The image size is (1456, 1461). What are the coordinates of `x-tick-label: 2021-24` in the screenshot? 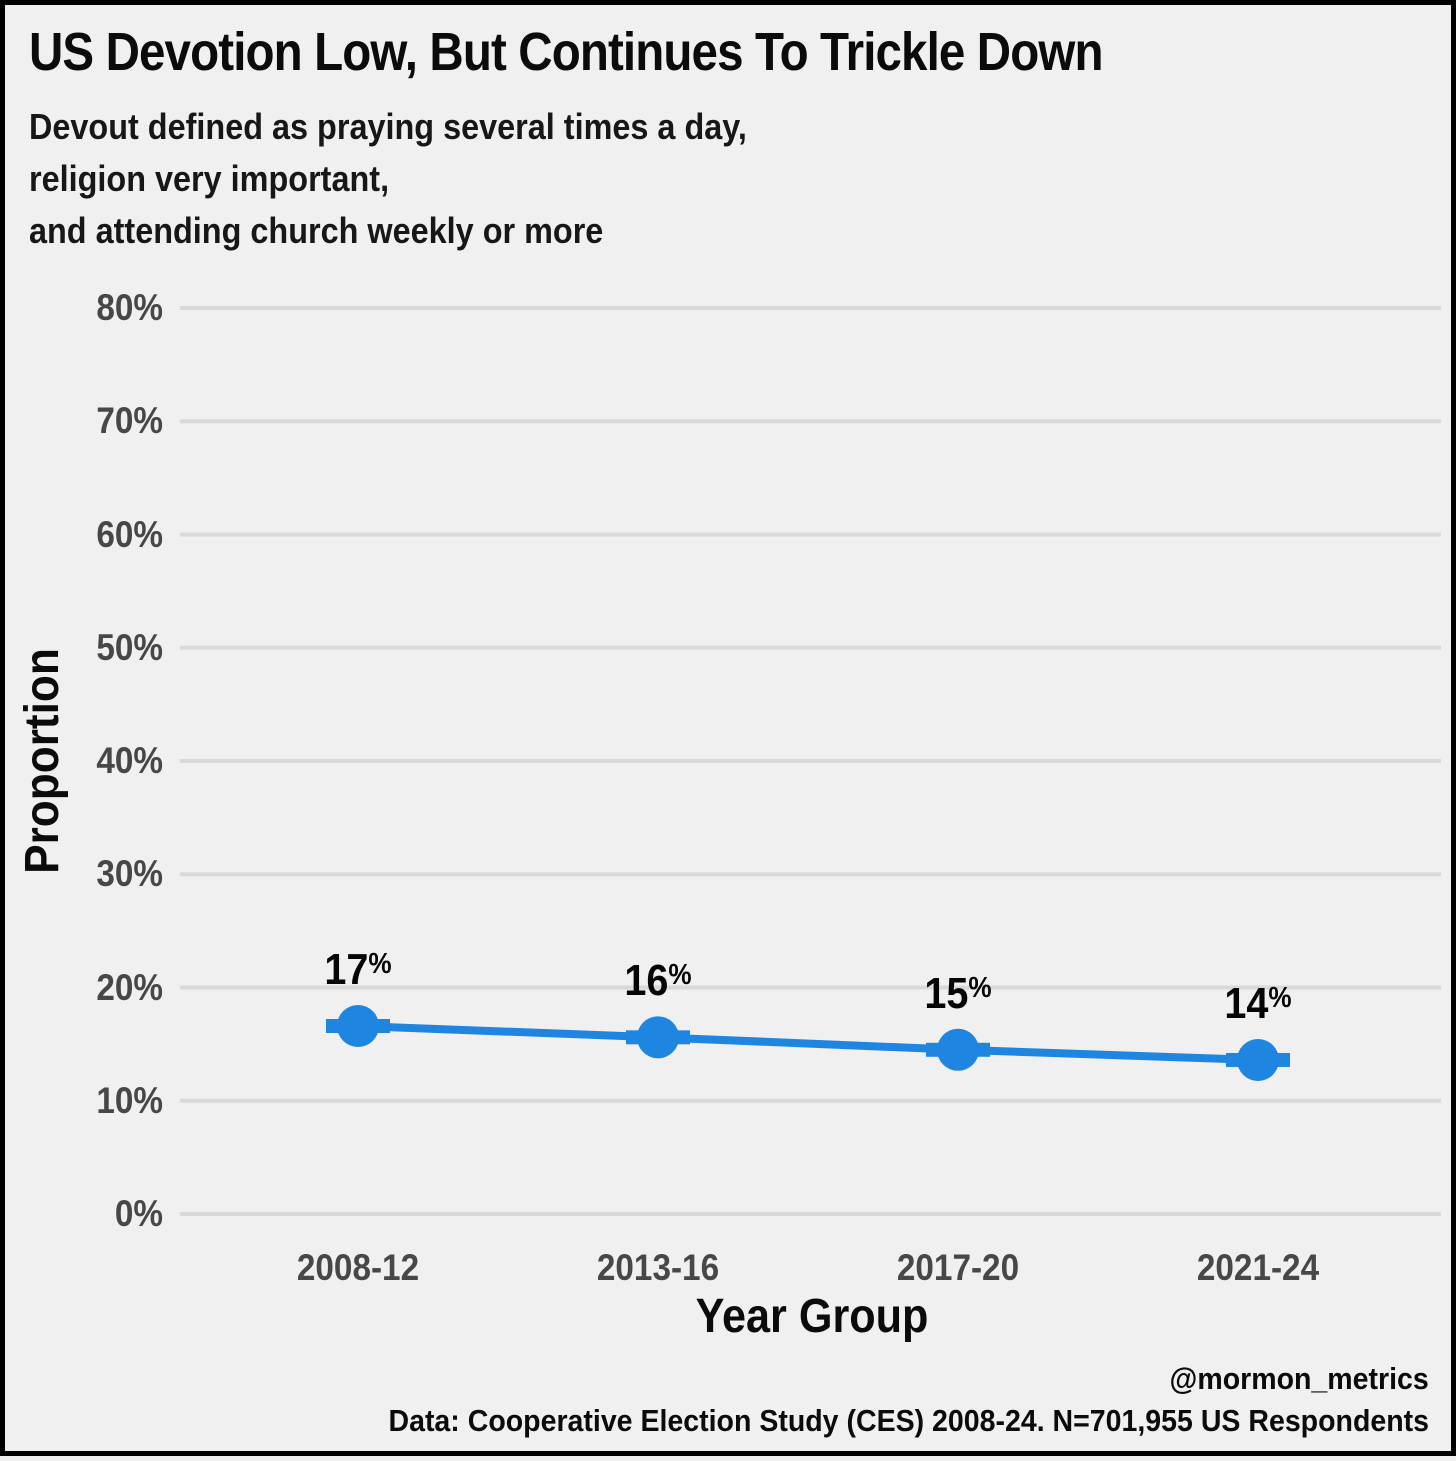 It's located at (1258, 1267).